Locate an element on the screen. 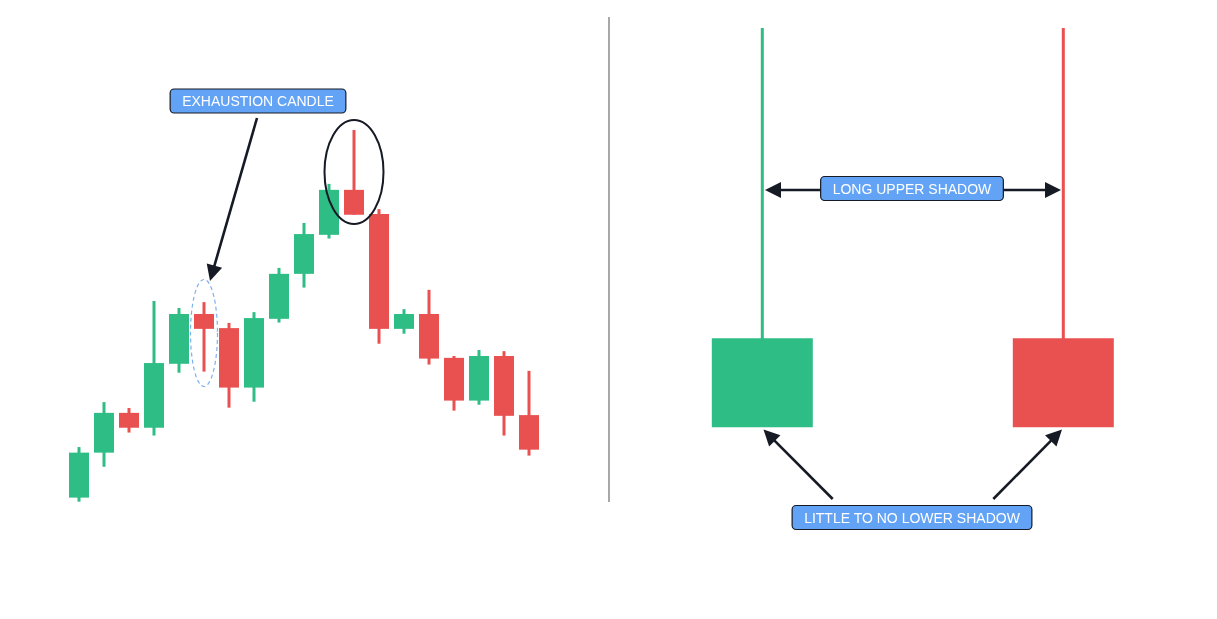 Image resolution: width=1217 pixels, height=619 pixels. text: LONG UPPER SHADOW is located at coordinates (912, 188).